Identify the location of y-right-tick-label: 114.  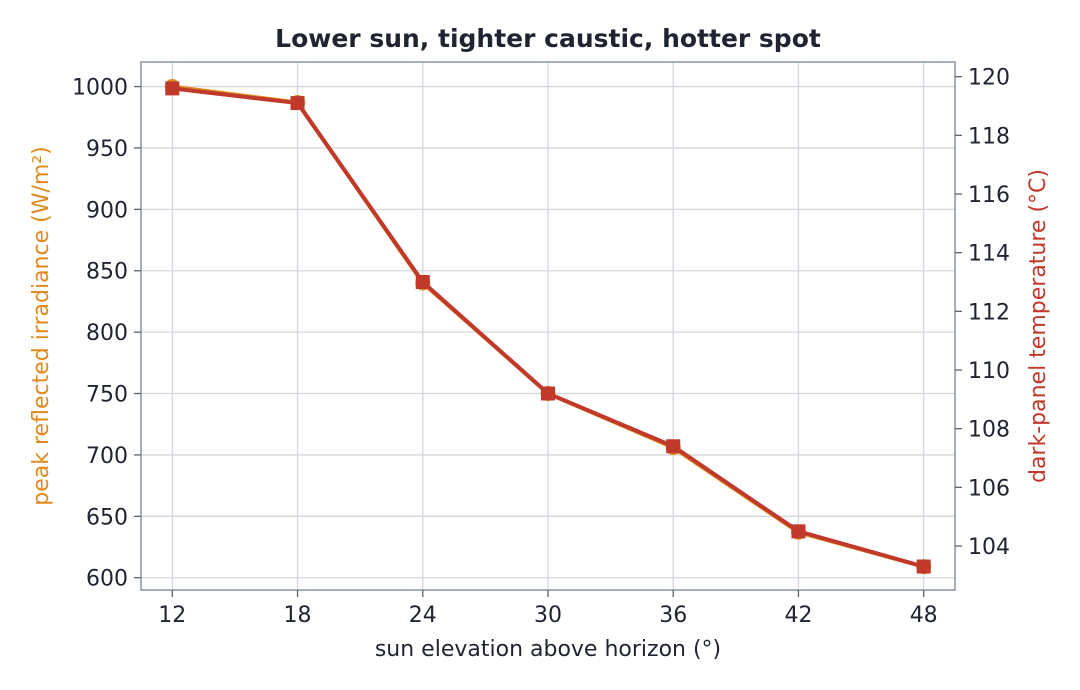
(989, 254).